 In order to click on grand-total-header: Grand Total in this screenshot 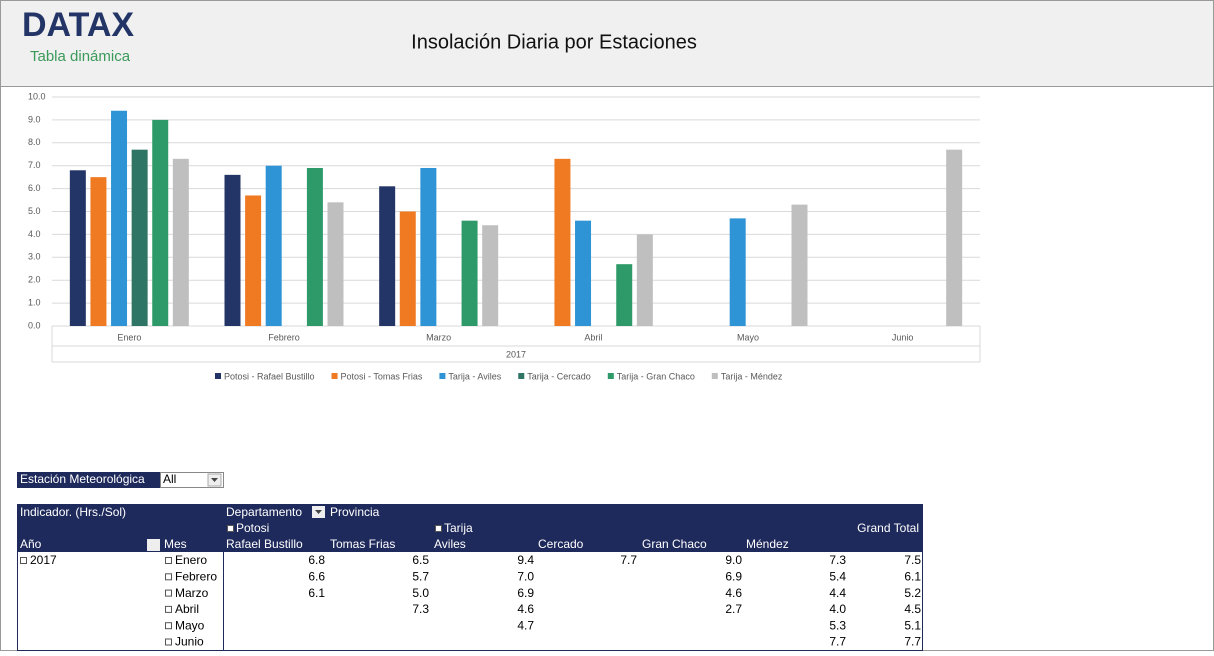, I will do `click(888, 528)`.